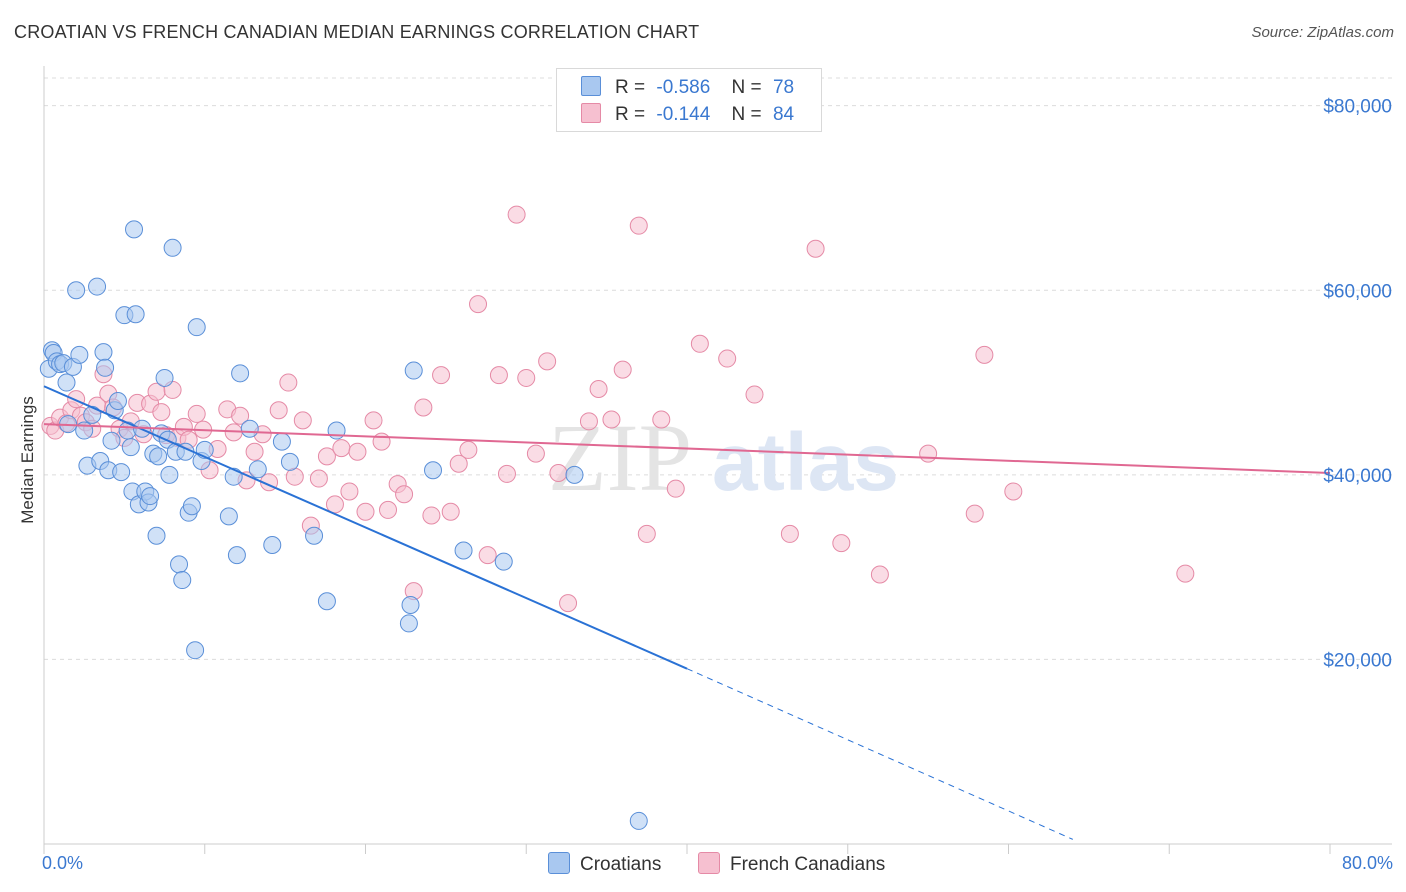 This screenshot has width=1406, height=892. Describe the element at coordinates (591, 86) in the screenshot. I see `legend-swatch-blue` at that location.